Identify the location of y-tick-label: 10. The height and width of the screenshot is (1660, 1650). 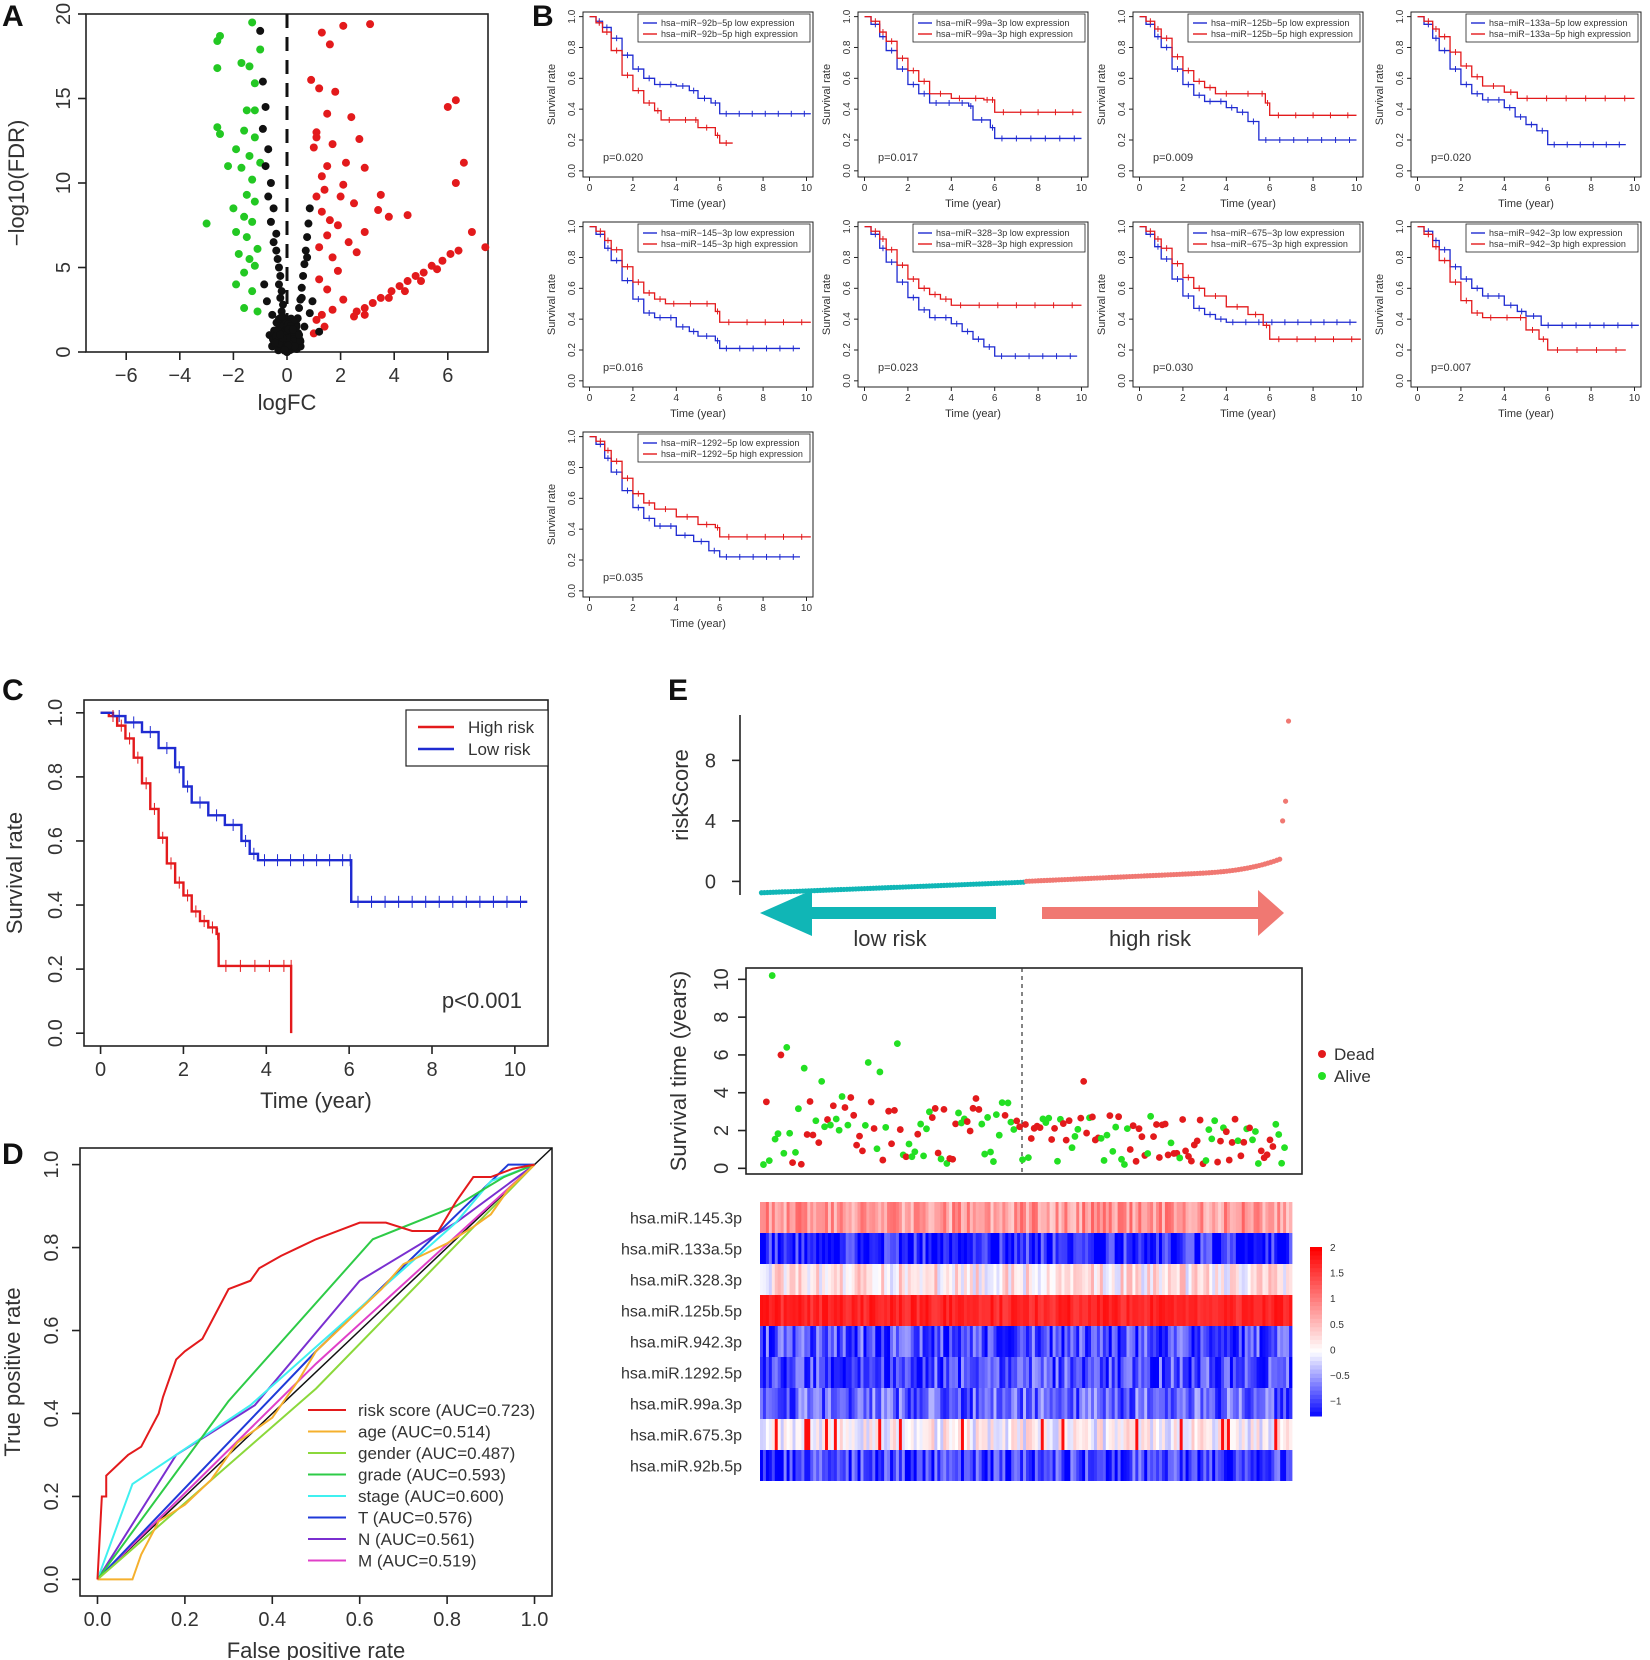
(64, 183).